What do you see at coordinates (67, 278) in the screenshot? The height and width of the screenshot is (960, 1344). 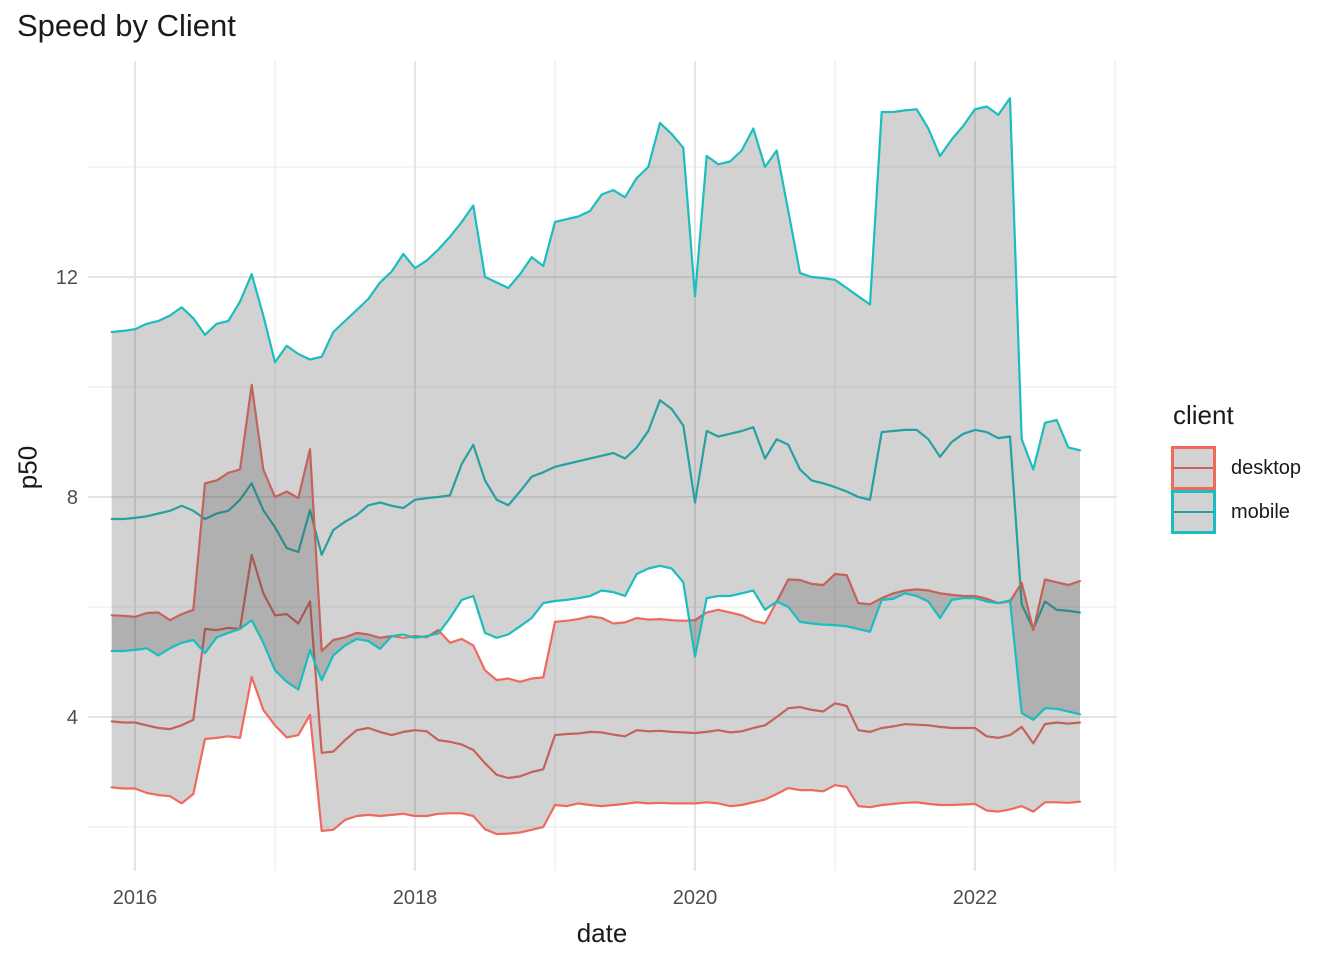 I see `y-tick-label: 12` at bounding box center [67, 278].